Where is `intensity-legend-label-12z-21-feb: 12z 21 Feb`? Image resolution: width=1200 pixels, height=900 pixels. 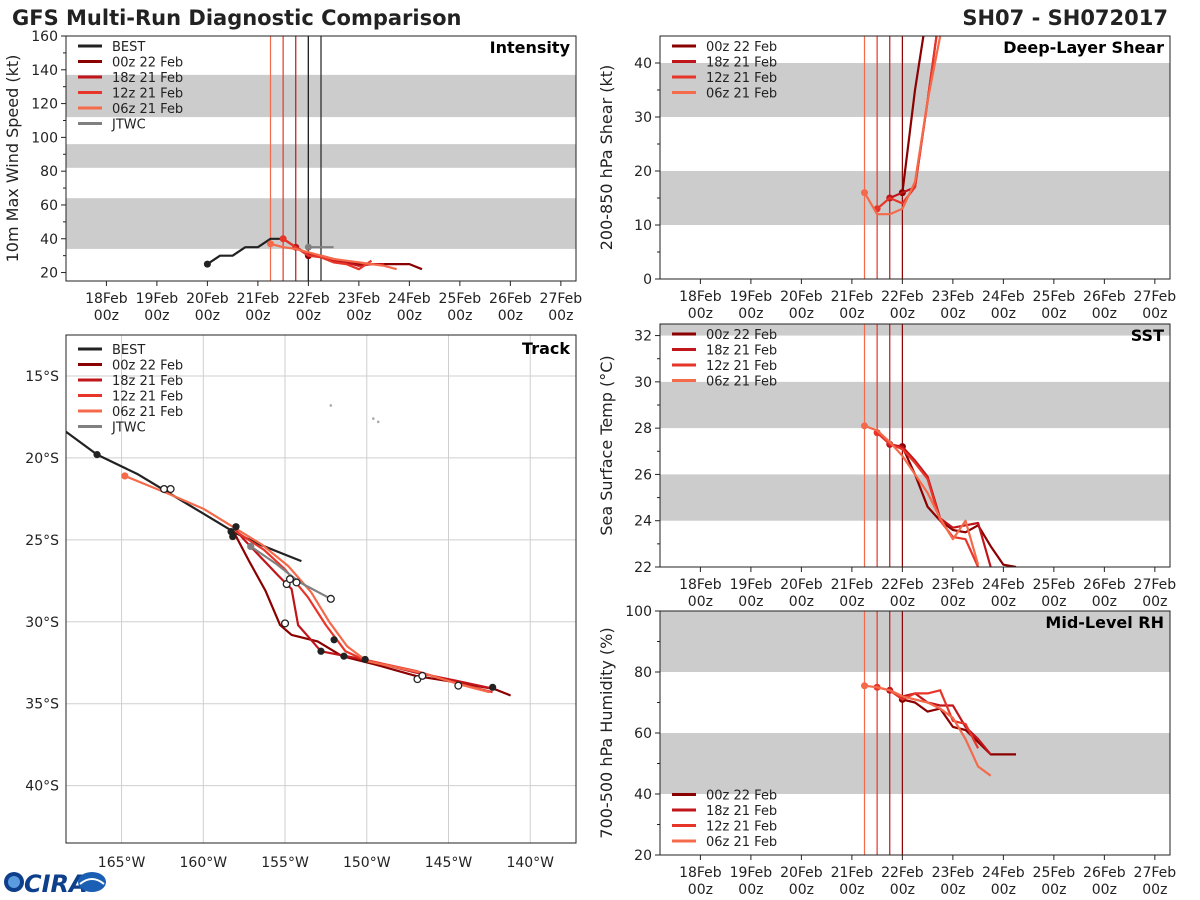
intensity-legend-label-12z-21-feb: 12z 21 Feb is located at coordinates (147, 94).